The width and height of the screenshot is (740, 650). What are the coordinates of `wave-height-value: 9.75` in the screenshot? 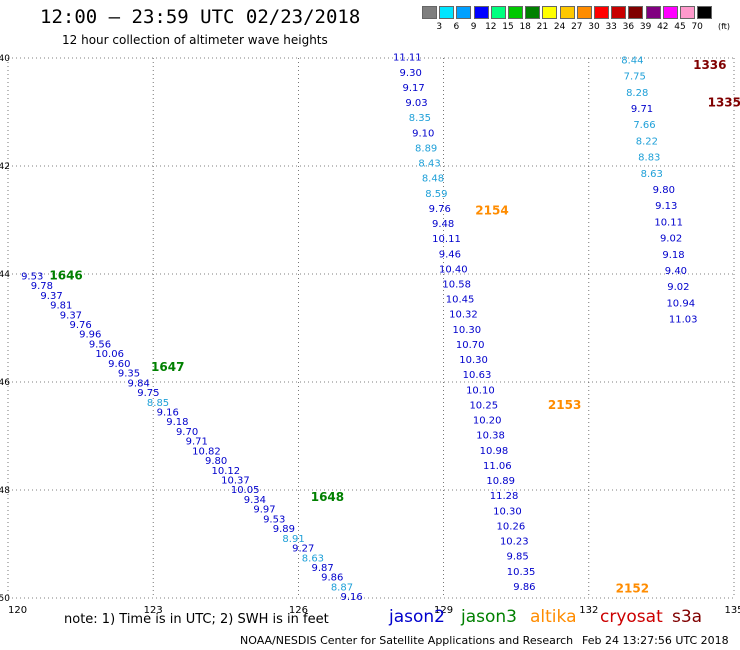 It's located at (148, 393).